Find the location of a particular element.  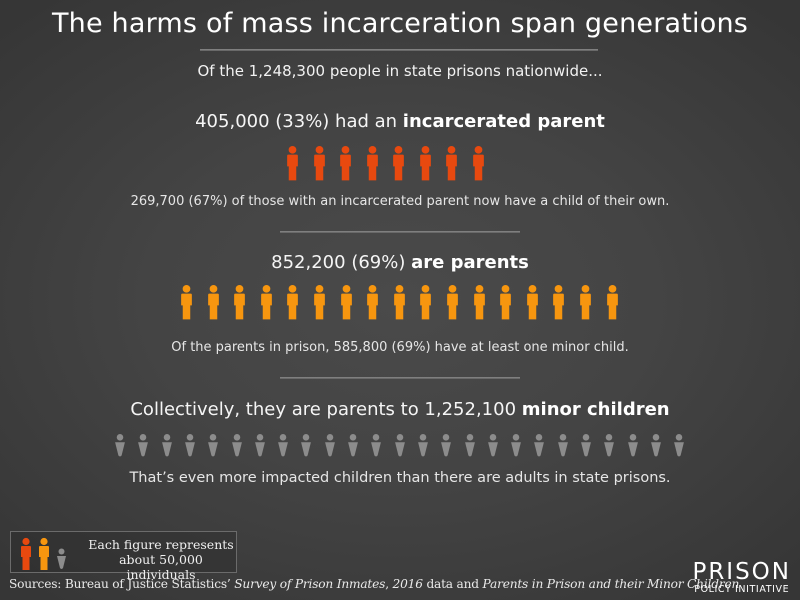

incarcerated-parent-pictograph is located at coordinates (400, 167).